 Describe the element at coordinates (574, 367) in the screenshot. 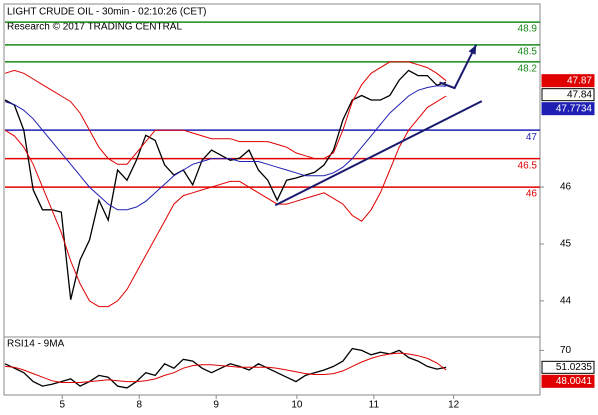

I see `value-label: 51.0235` at that location.